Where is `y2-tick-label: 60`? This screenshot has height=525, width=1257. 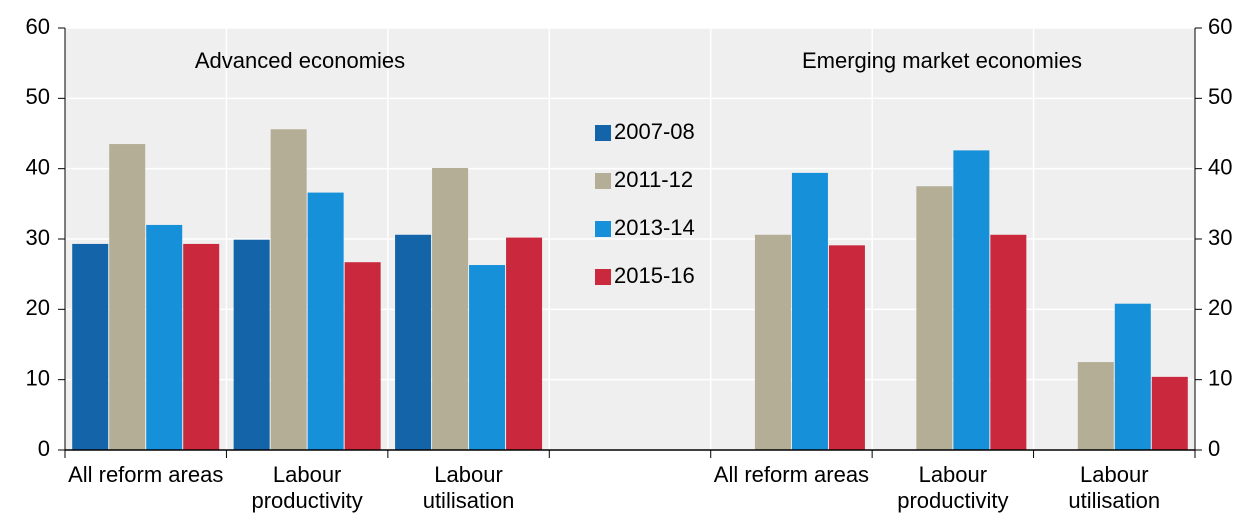
y2-tick-label: 60 is located at coordinates (1220, 26).